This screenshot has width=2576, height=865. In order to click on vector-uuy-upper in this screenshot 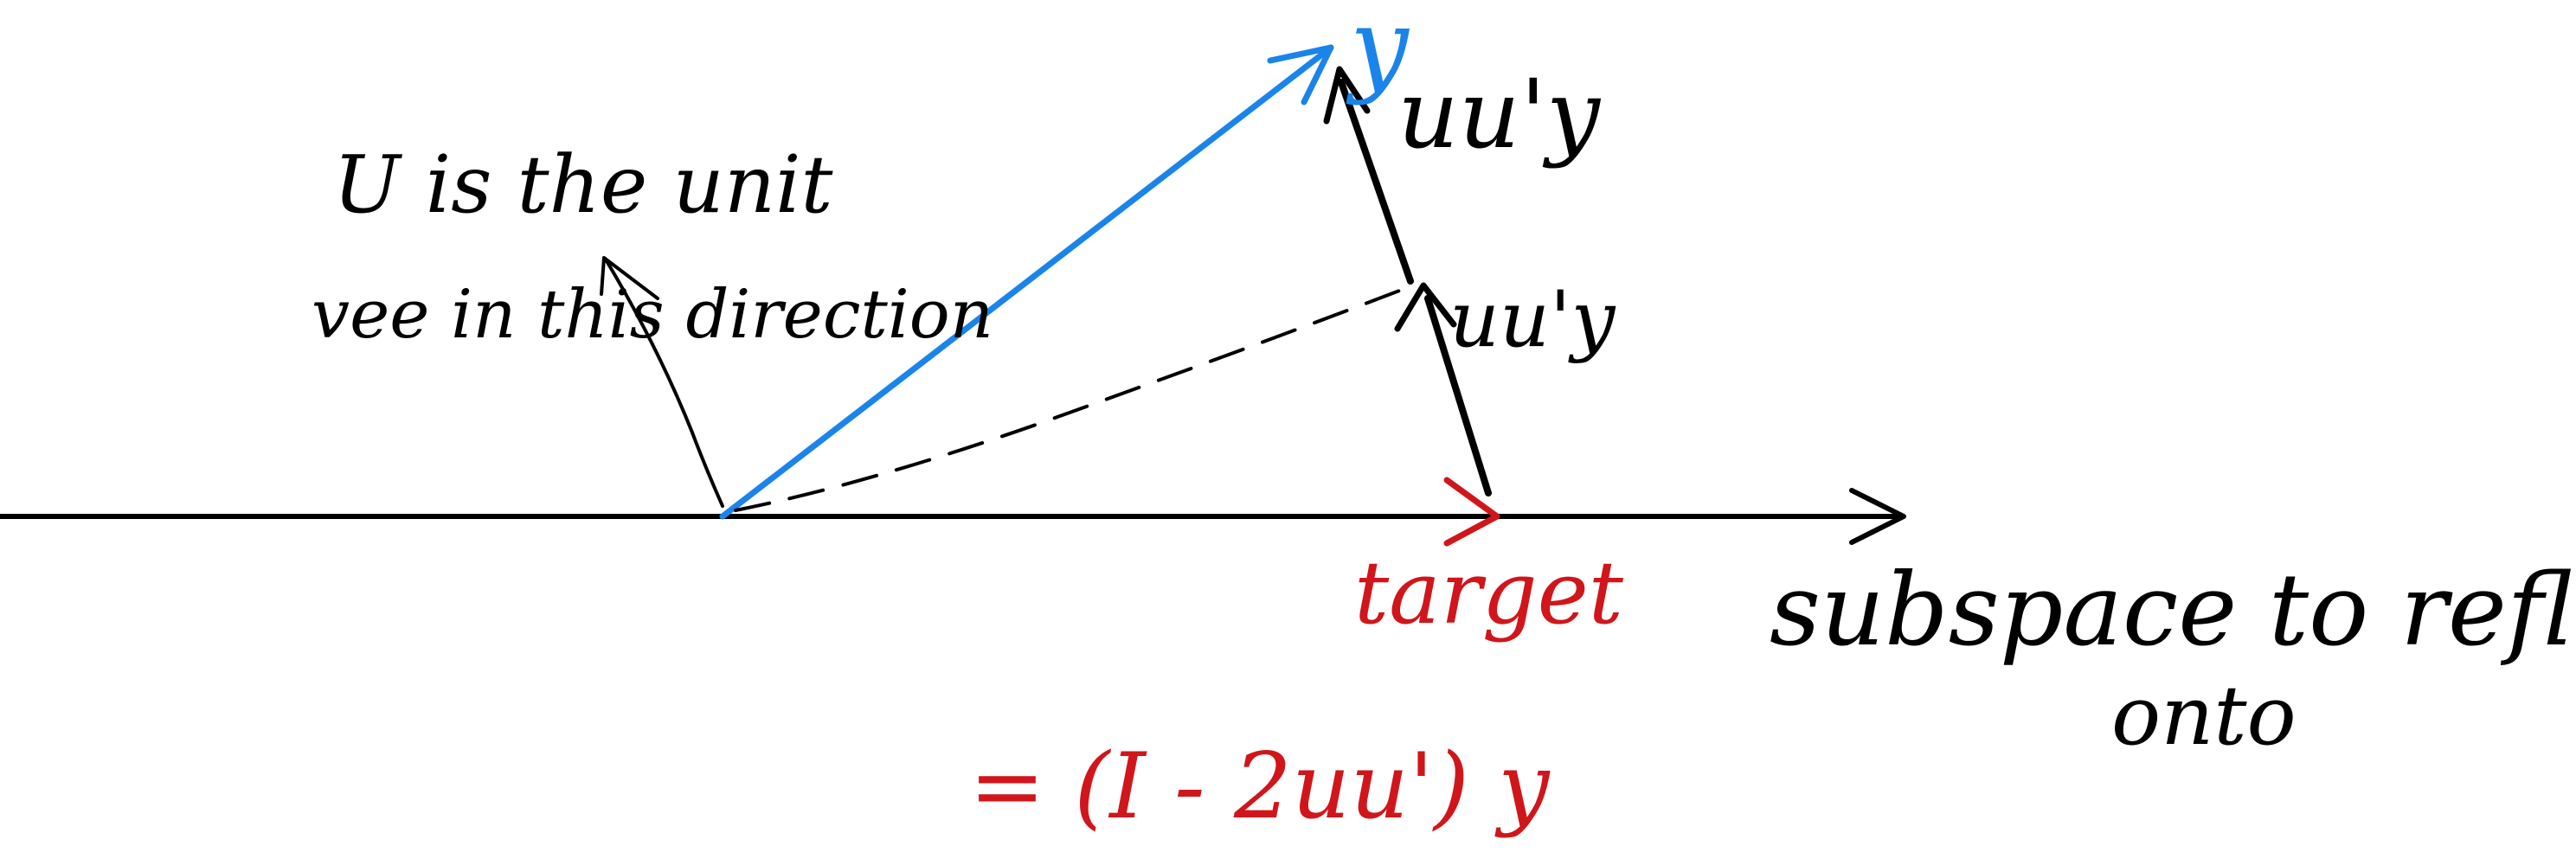, I will do `click(1368, 175)`.